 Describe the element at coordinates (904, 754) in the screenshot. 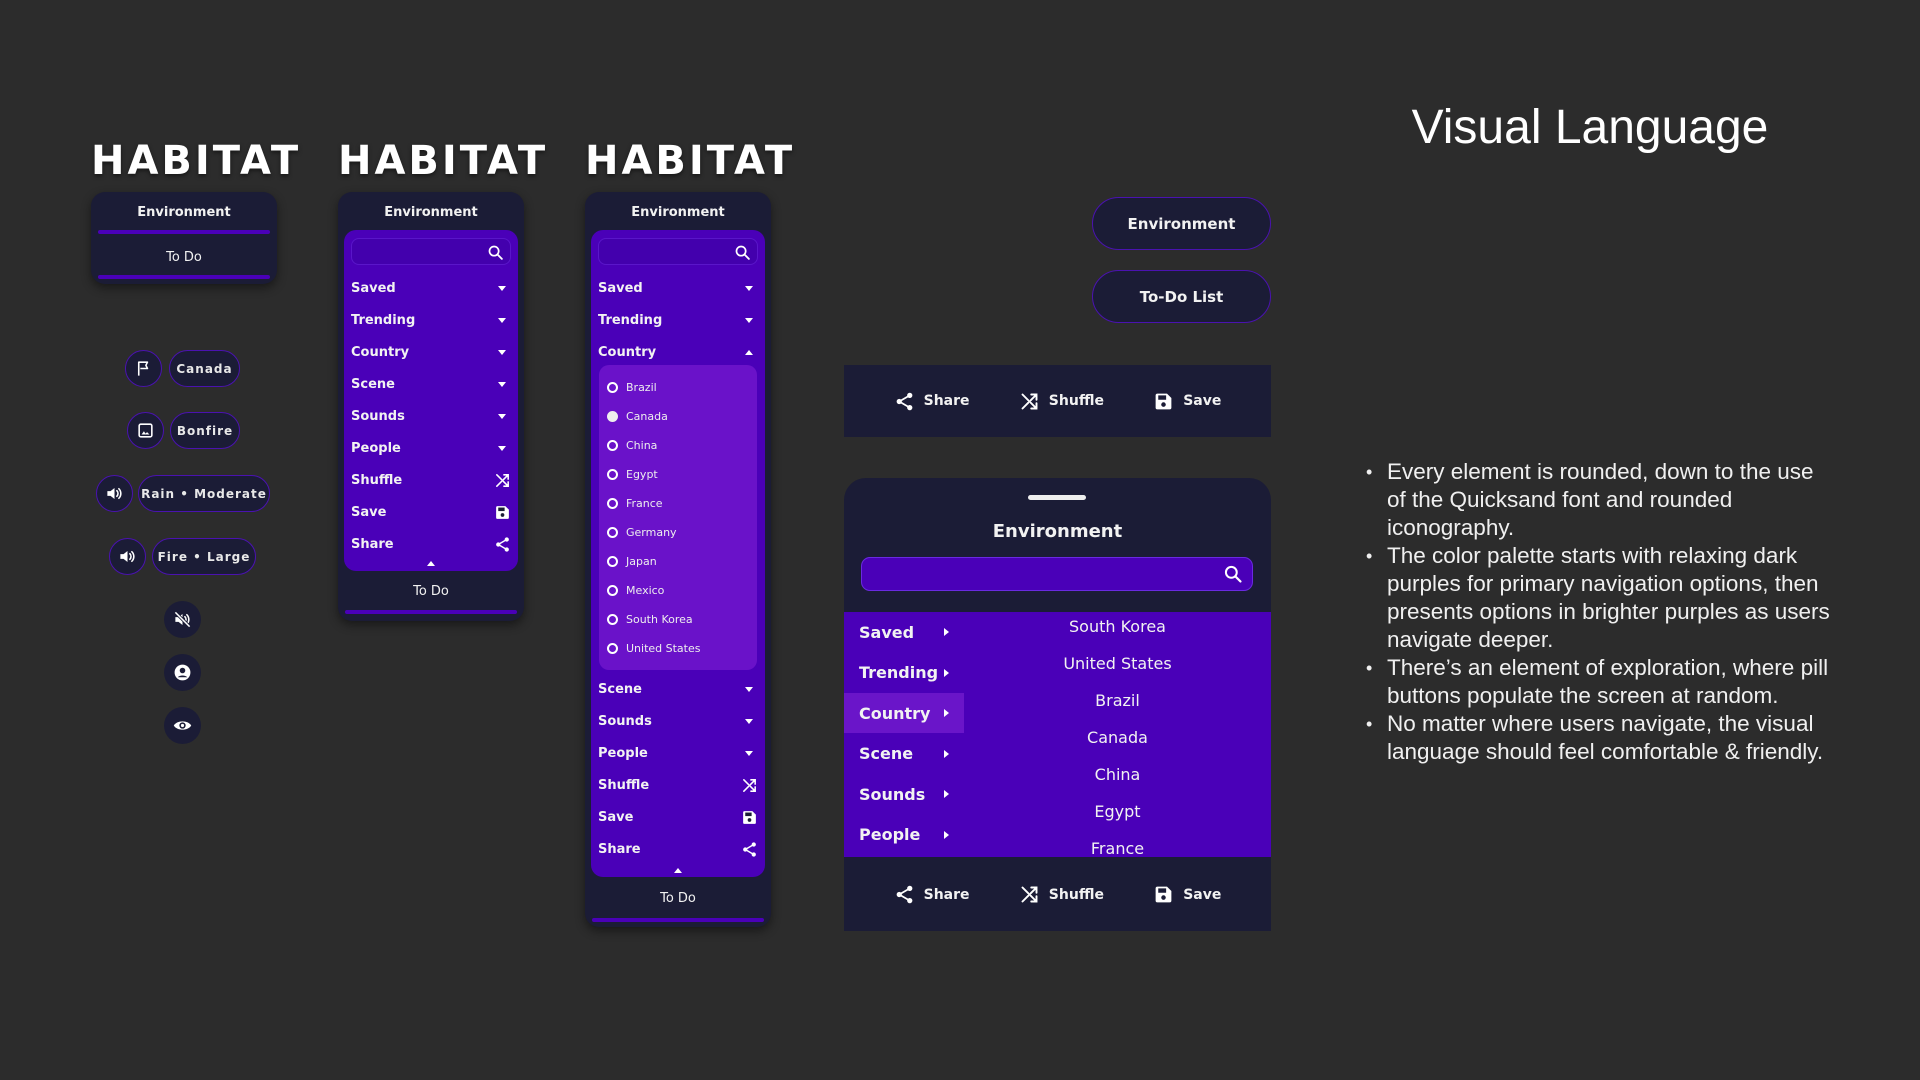

I see `sheet-menu-scene: Scene` at that location.